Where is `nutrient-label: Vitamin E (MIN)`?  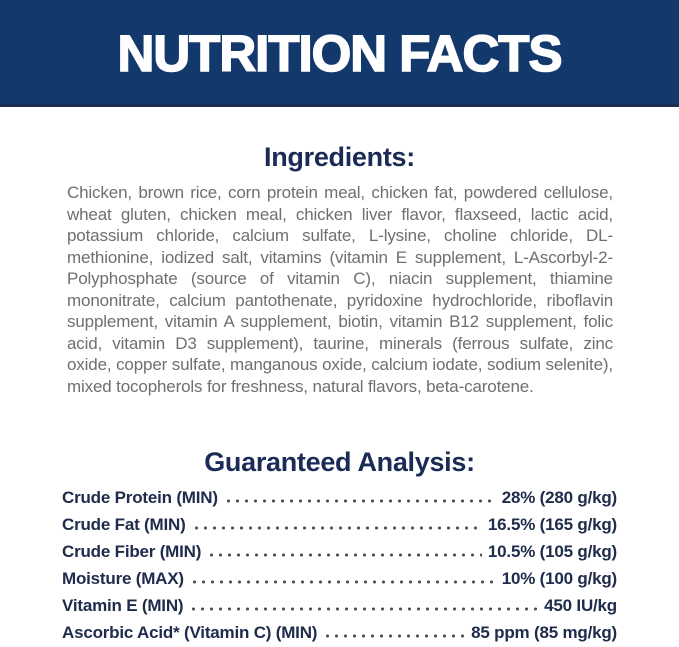 nutrient-label: Vitamin E (MIN) is located at coordinates (123, 605).